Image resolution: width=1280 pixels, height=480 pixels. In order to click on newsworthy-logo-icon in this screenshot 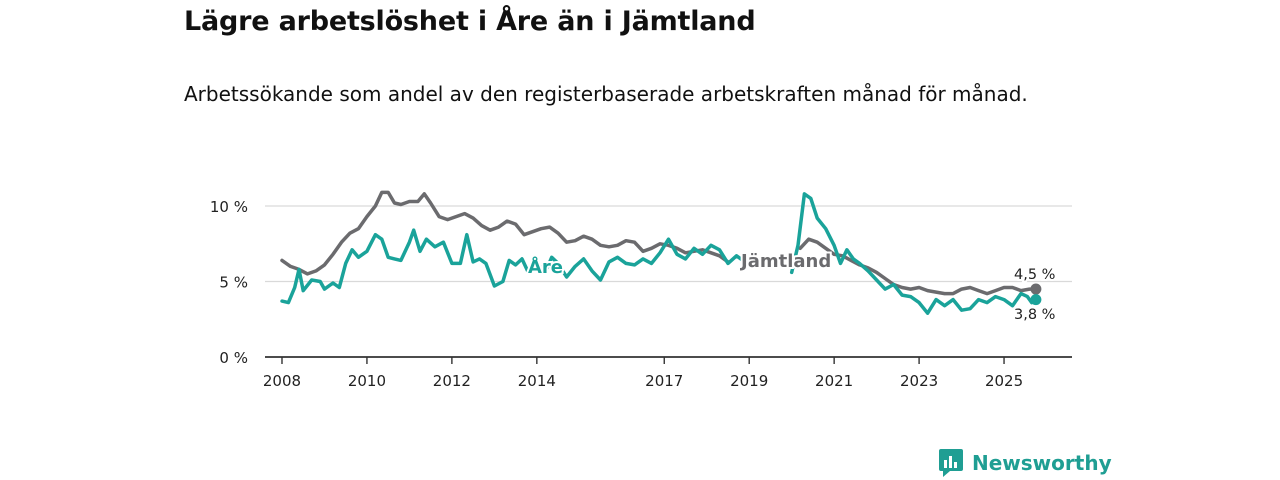, I will do `click(951, 463)`.